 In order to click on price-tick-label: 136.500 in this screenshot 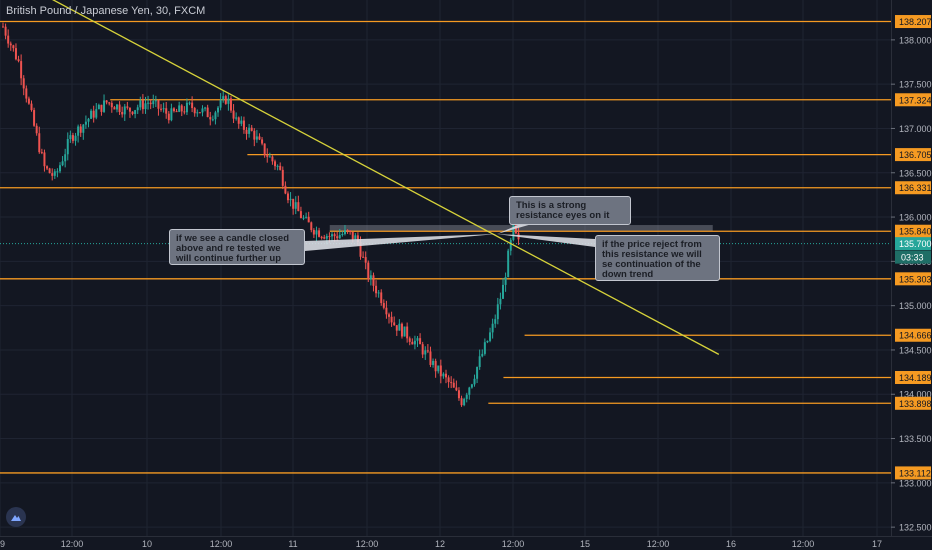, I will do `click(915, 173)`.